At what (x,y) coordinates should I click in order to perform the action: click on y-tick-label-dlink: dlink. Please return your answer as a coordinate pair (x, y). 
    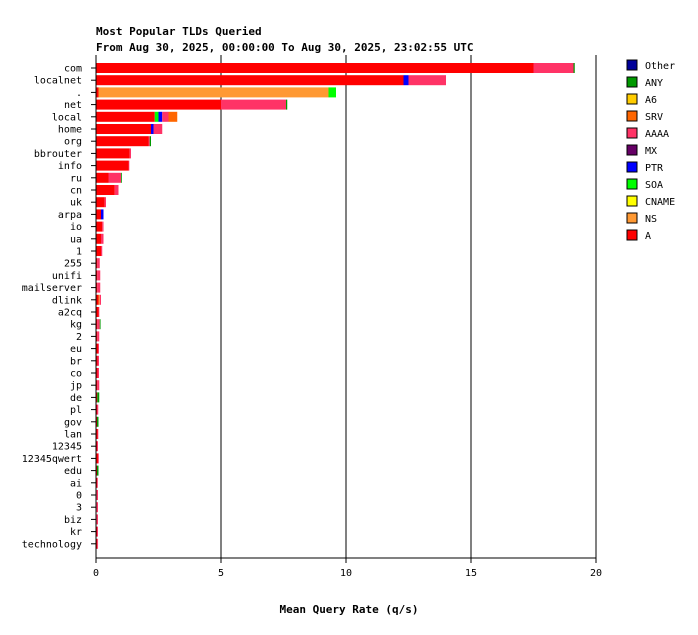
    Looking at the image, I should click on (67, 300).